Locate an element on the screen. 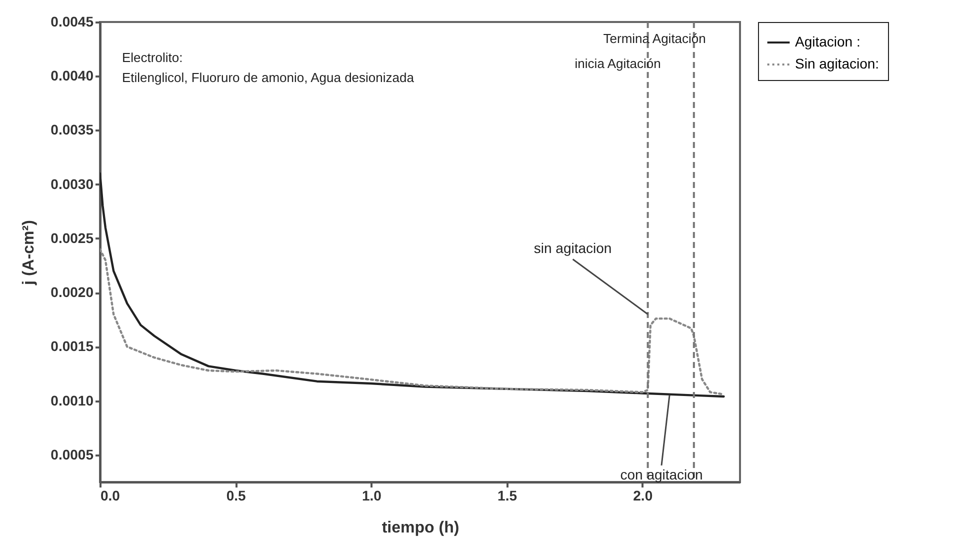 The image size is (970, 557). y-tick-label: 0.0020 is located at coordinates (72, 292).